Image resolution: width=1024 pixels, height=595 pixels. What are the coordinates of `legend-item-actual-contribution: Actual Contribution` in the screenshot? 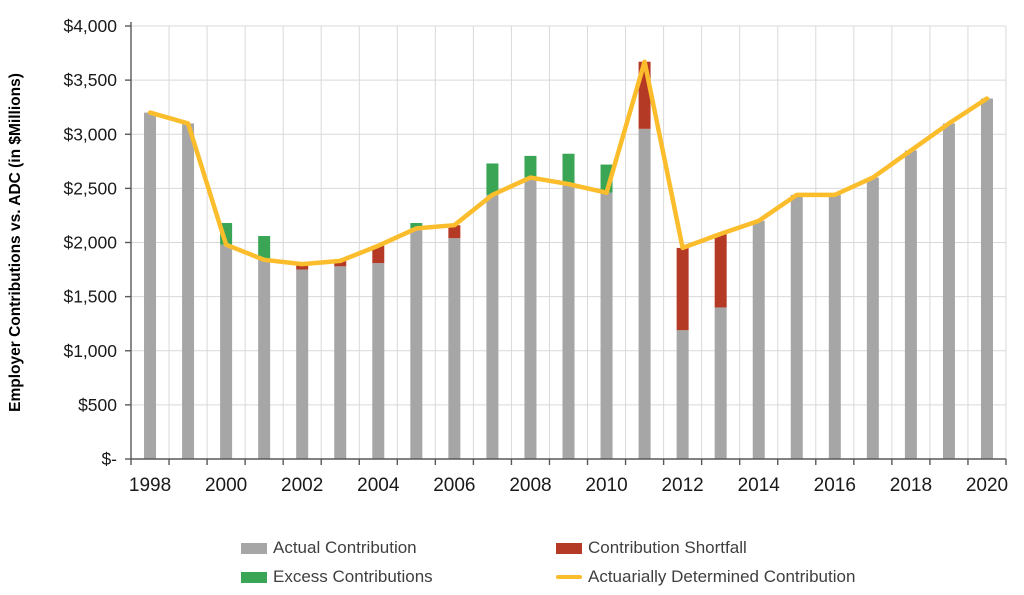 It's located at (329, 548).